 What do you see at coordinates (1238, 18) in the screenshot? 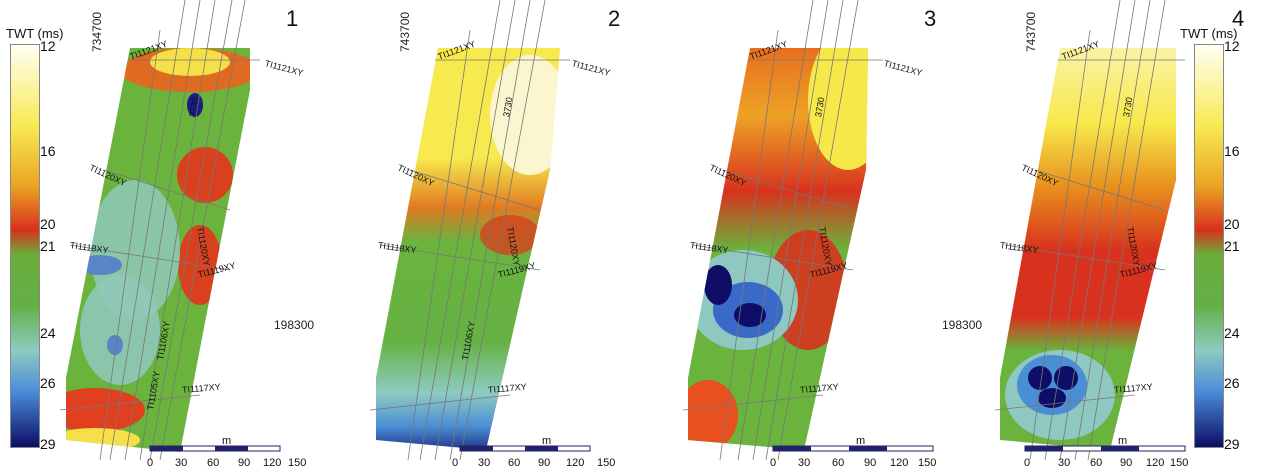
I see `panel-number: 4` at bounding box center [1238, 18].